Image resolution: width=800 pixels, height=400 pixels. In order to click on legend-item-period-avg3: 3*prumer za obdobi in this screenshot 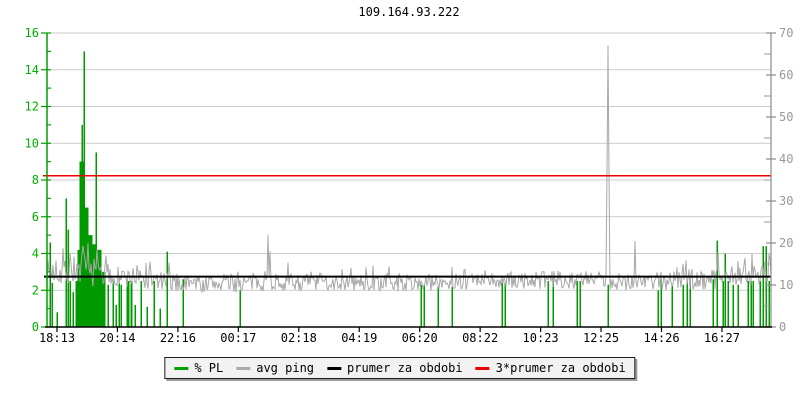, I will do `click(550, 368)`.